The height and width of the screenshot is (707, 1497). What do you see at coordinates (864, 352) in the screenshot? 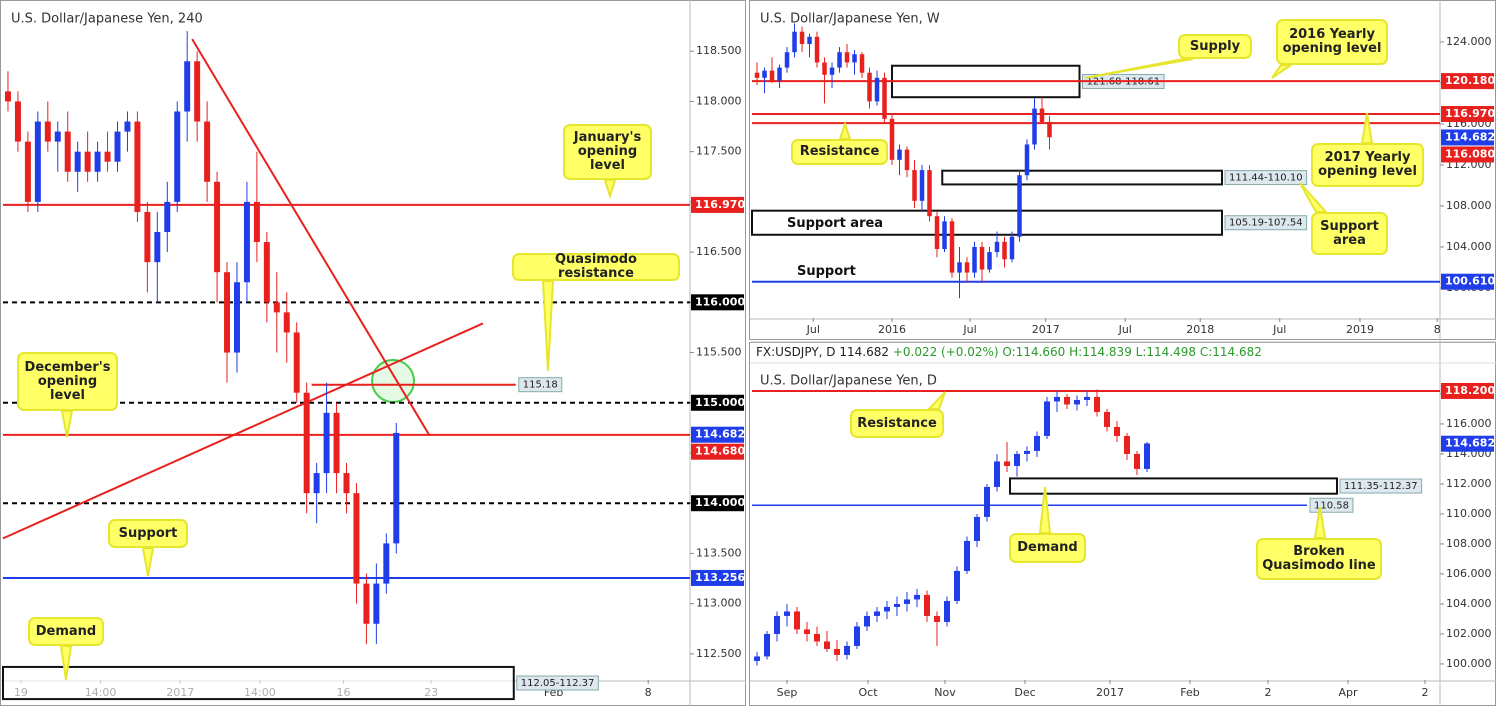
I see `last: 114.682` at bounding box center [864, 352].